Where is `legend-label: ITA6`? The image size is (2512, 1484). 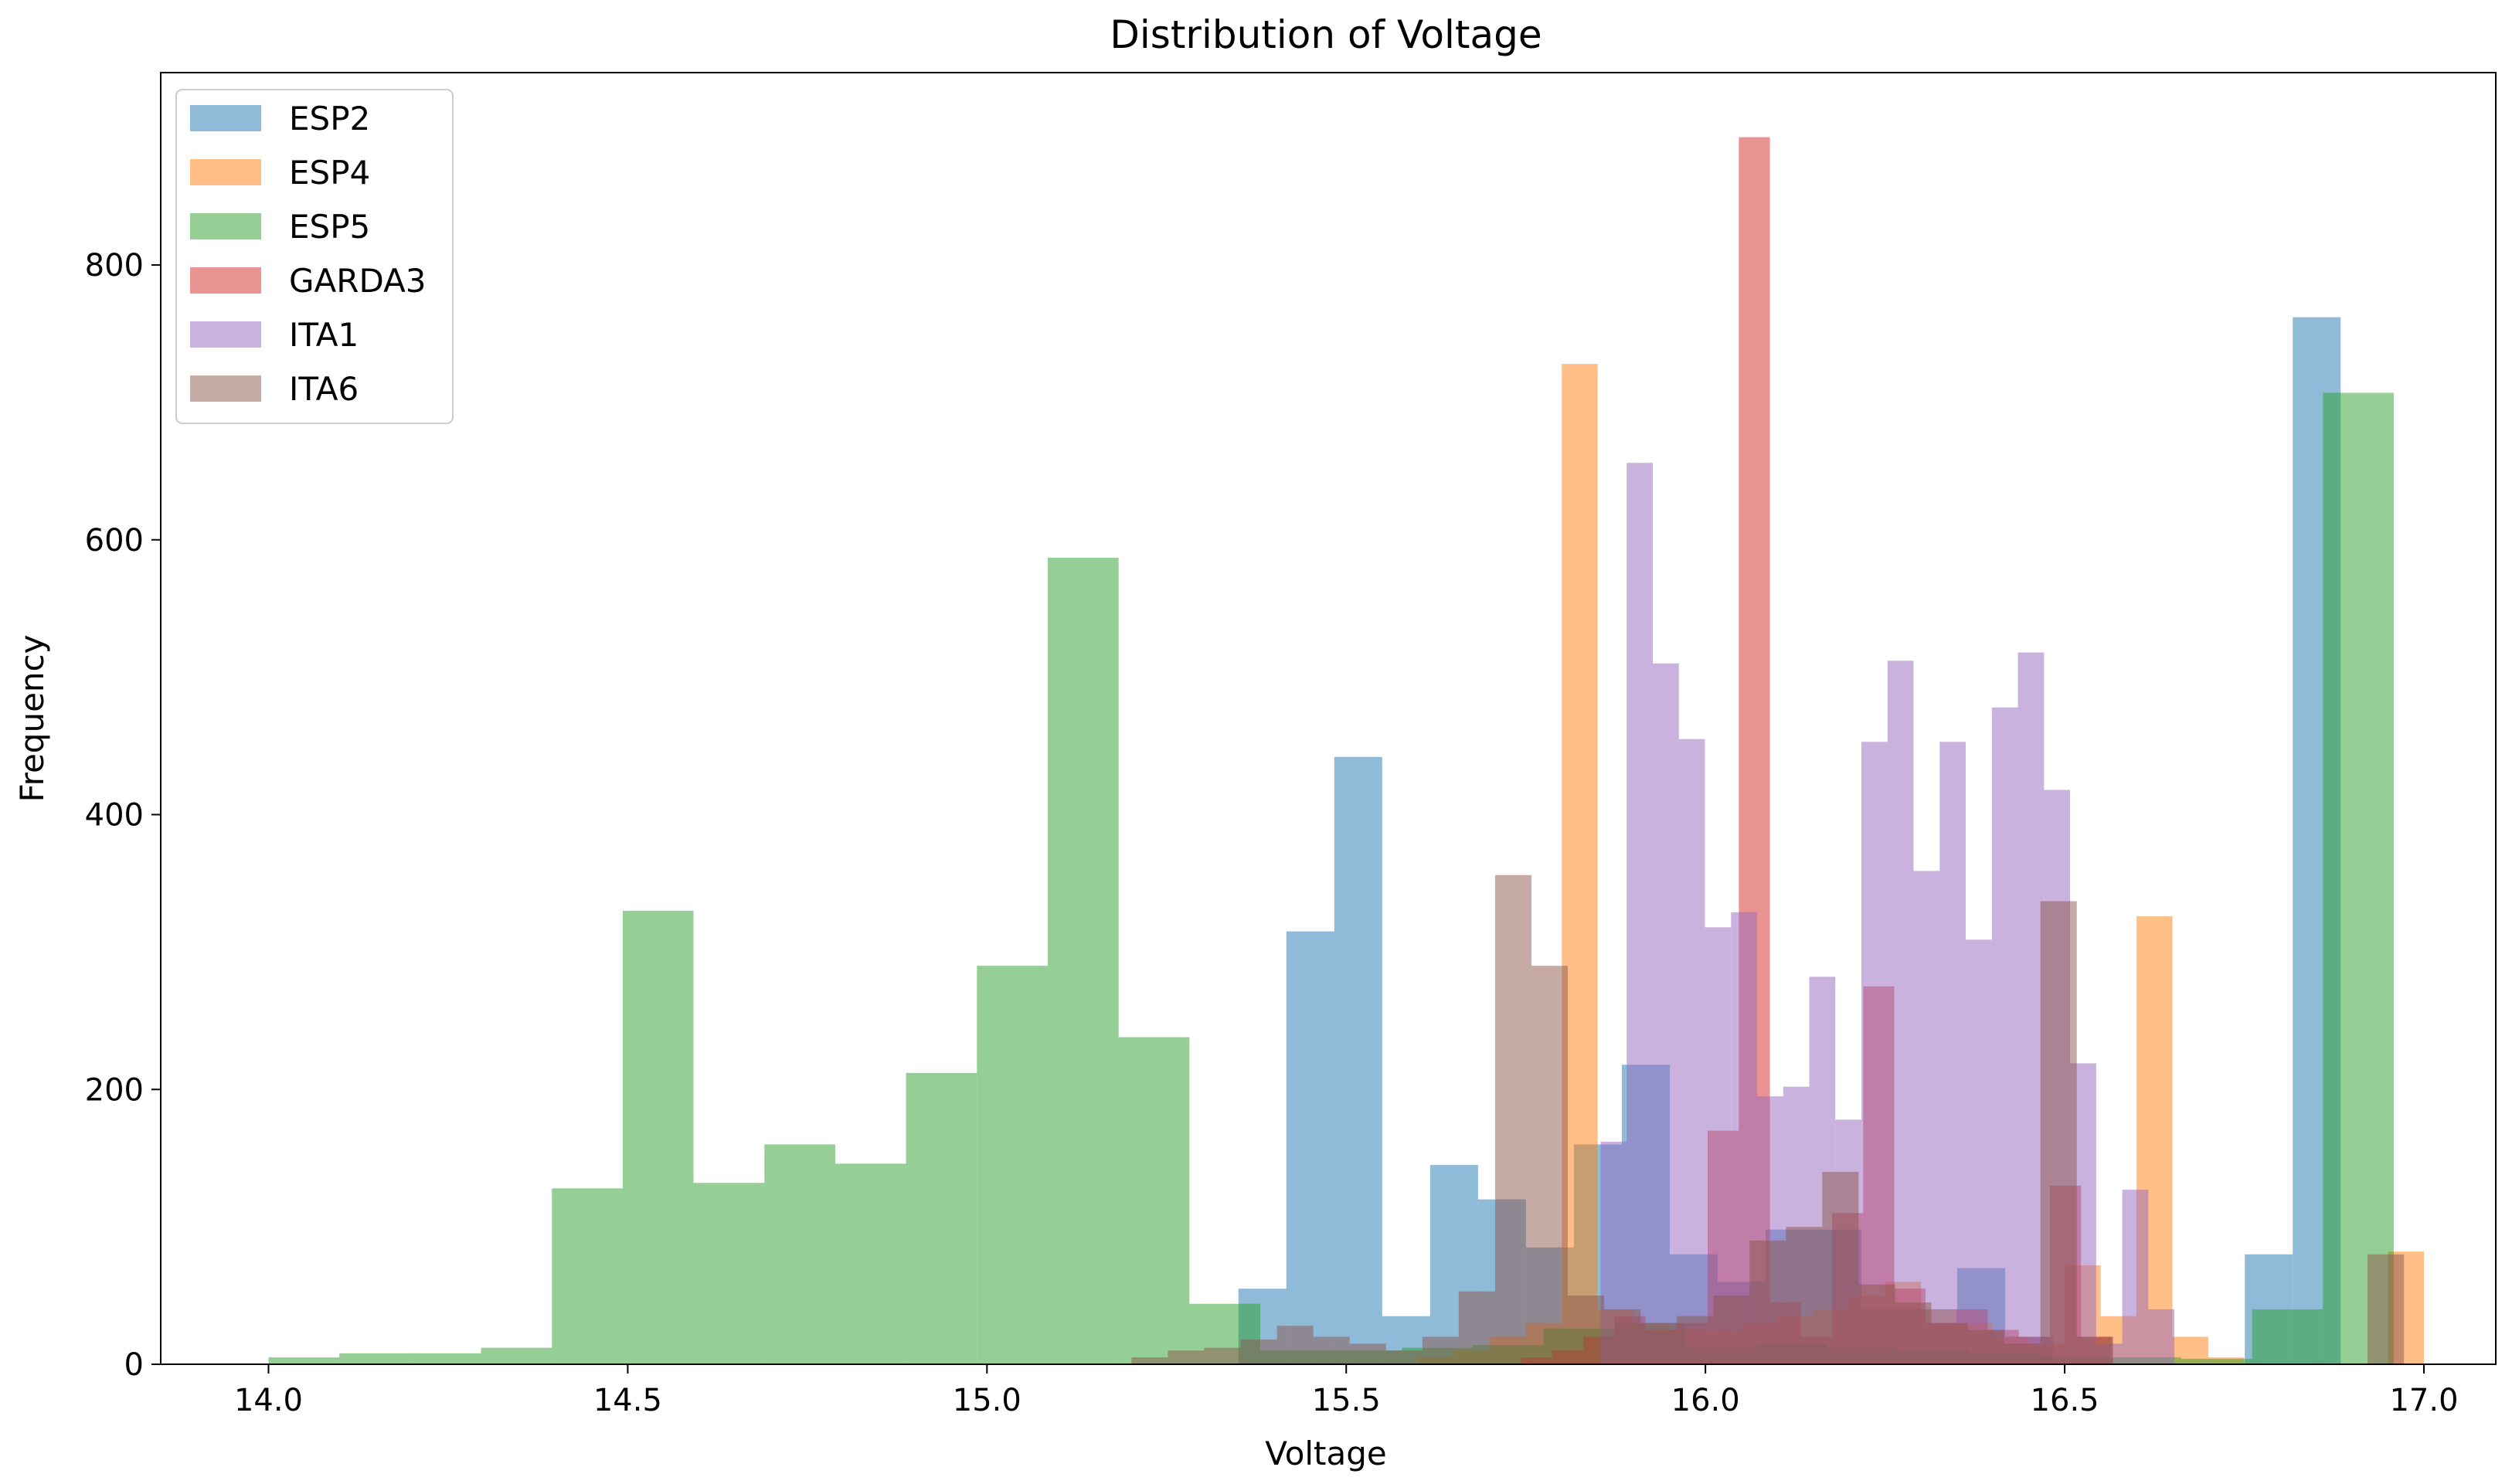 legend-label: ITA6 is located at coordinates (324, 389).